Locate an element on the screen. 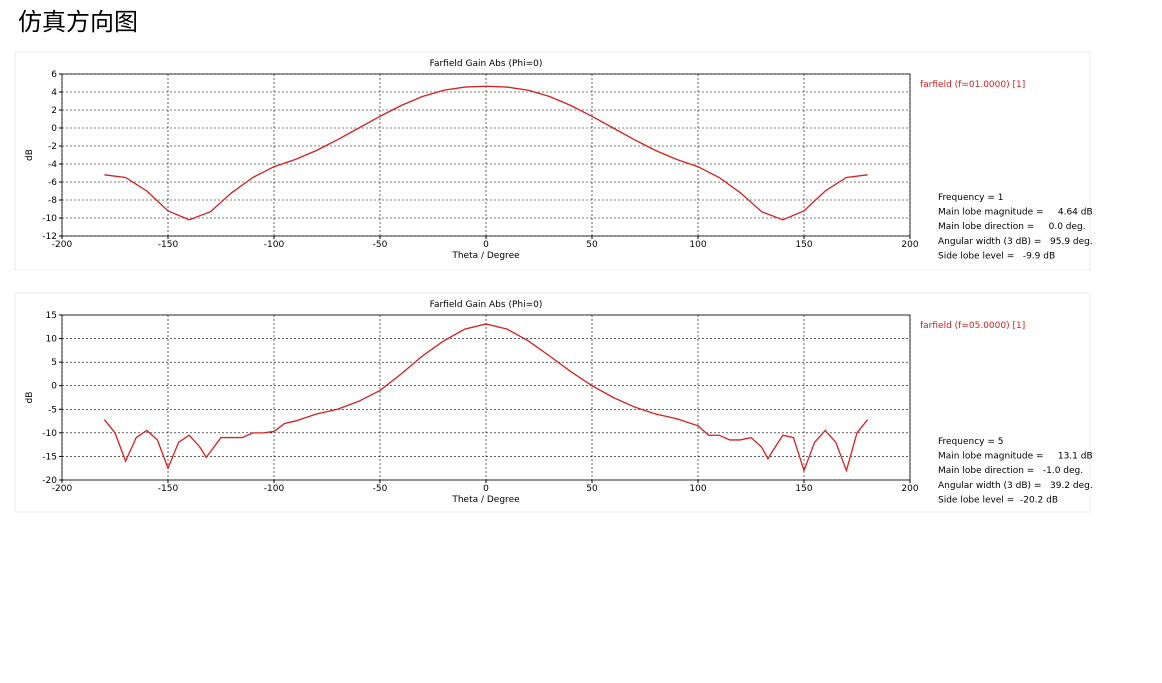 The image size is (1162, 683). page-heading: 仿真方向图 is located at coordinates (78, 22).